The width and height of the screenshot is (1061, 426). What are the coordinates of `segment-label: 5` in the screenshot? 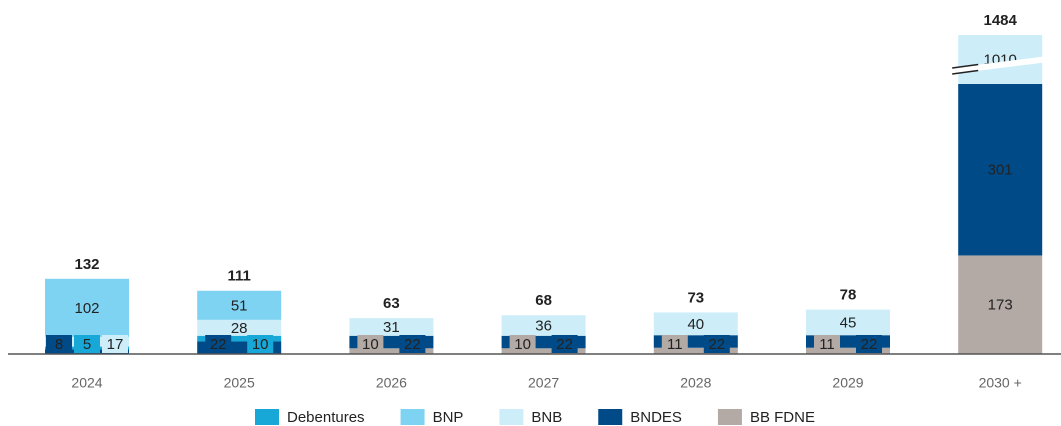 It's located at (87, 344).